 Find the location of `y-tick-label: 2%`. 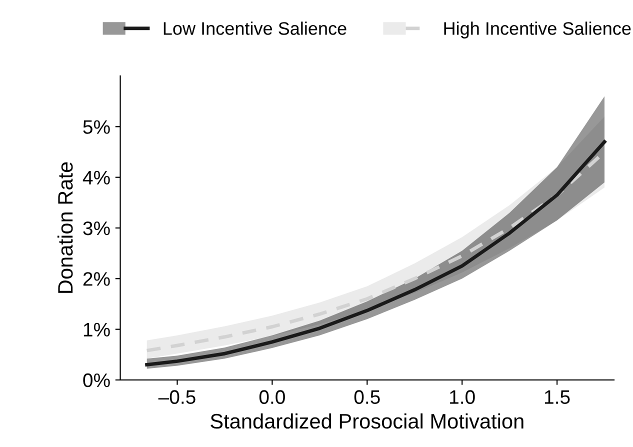

y-tick-label: 2% is located at coordinates (96, 279).